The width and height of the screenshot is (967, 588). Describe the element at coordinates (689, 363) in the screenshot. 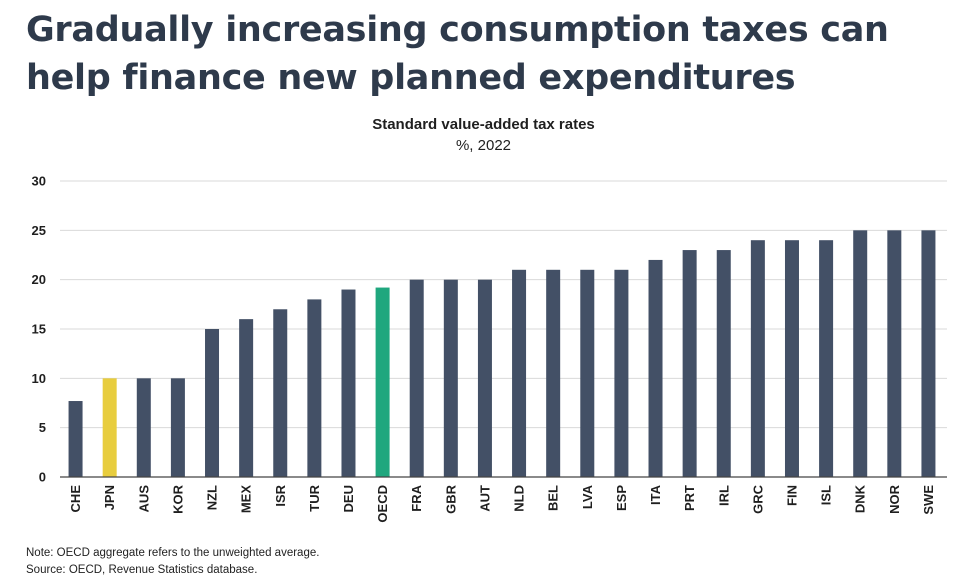

I see `bar-prt` at that location.